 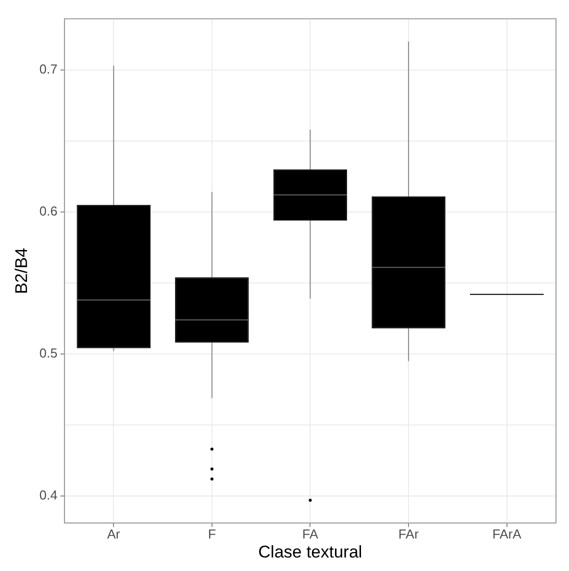 What do you see at coordinates (310, 534) in the screenshot?
I see `x-tick-label: FA` at bounding box center [310, 534].